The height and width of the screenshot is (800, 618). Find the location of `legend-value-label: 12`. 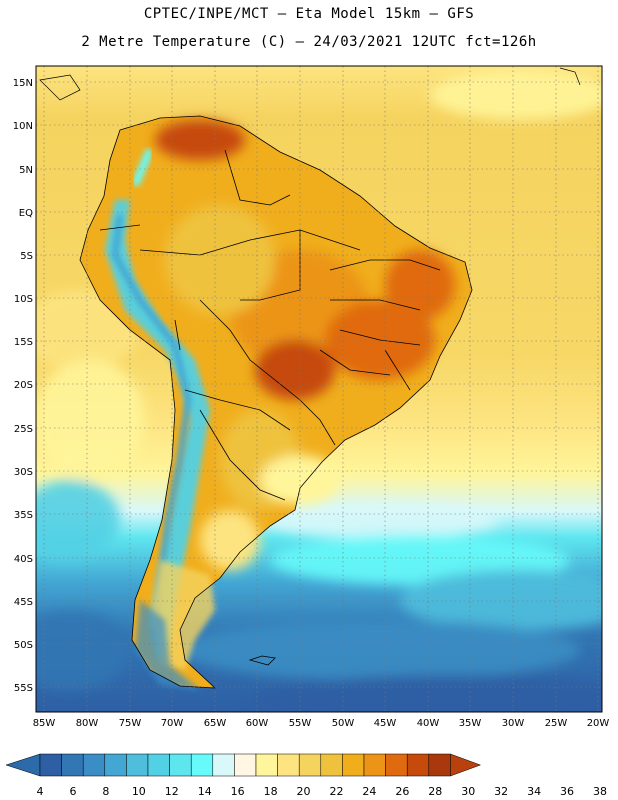

legend-value-label: 12 is located at coordinates (172, 791).